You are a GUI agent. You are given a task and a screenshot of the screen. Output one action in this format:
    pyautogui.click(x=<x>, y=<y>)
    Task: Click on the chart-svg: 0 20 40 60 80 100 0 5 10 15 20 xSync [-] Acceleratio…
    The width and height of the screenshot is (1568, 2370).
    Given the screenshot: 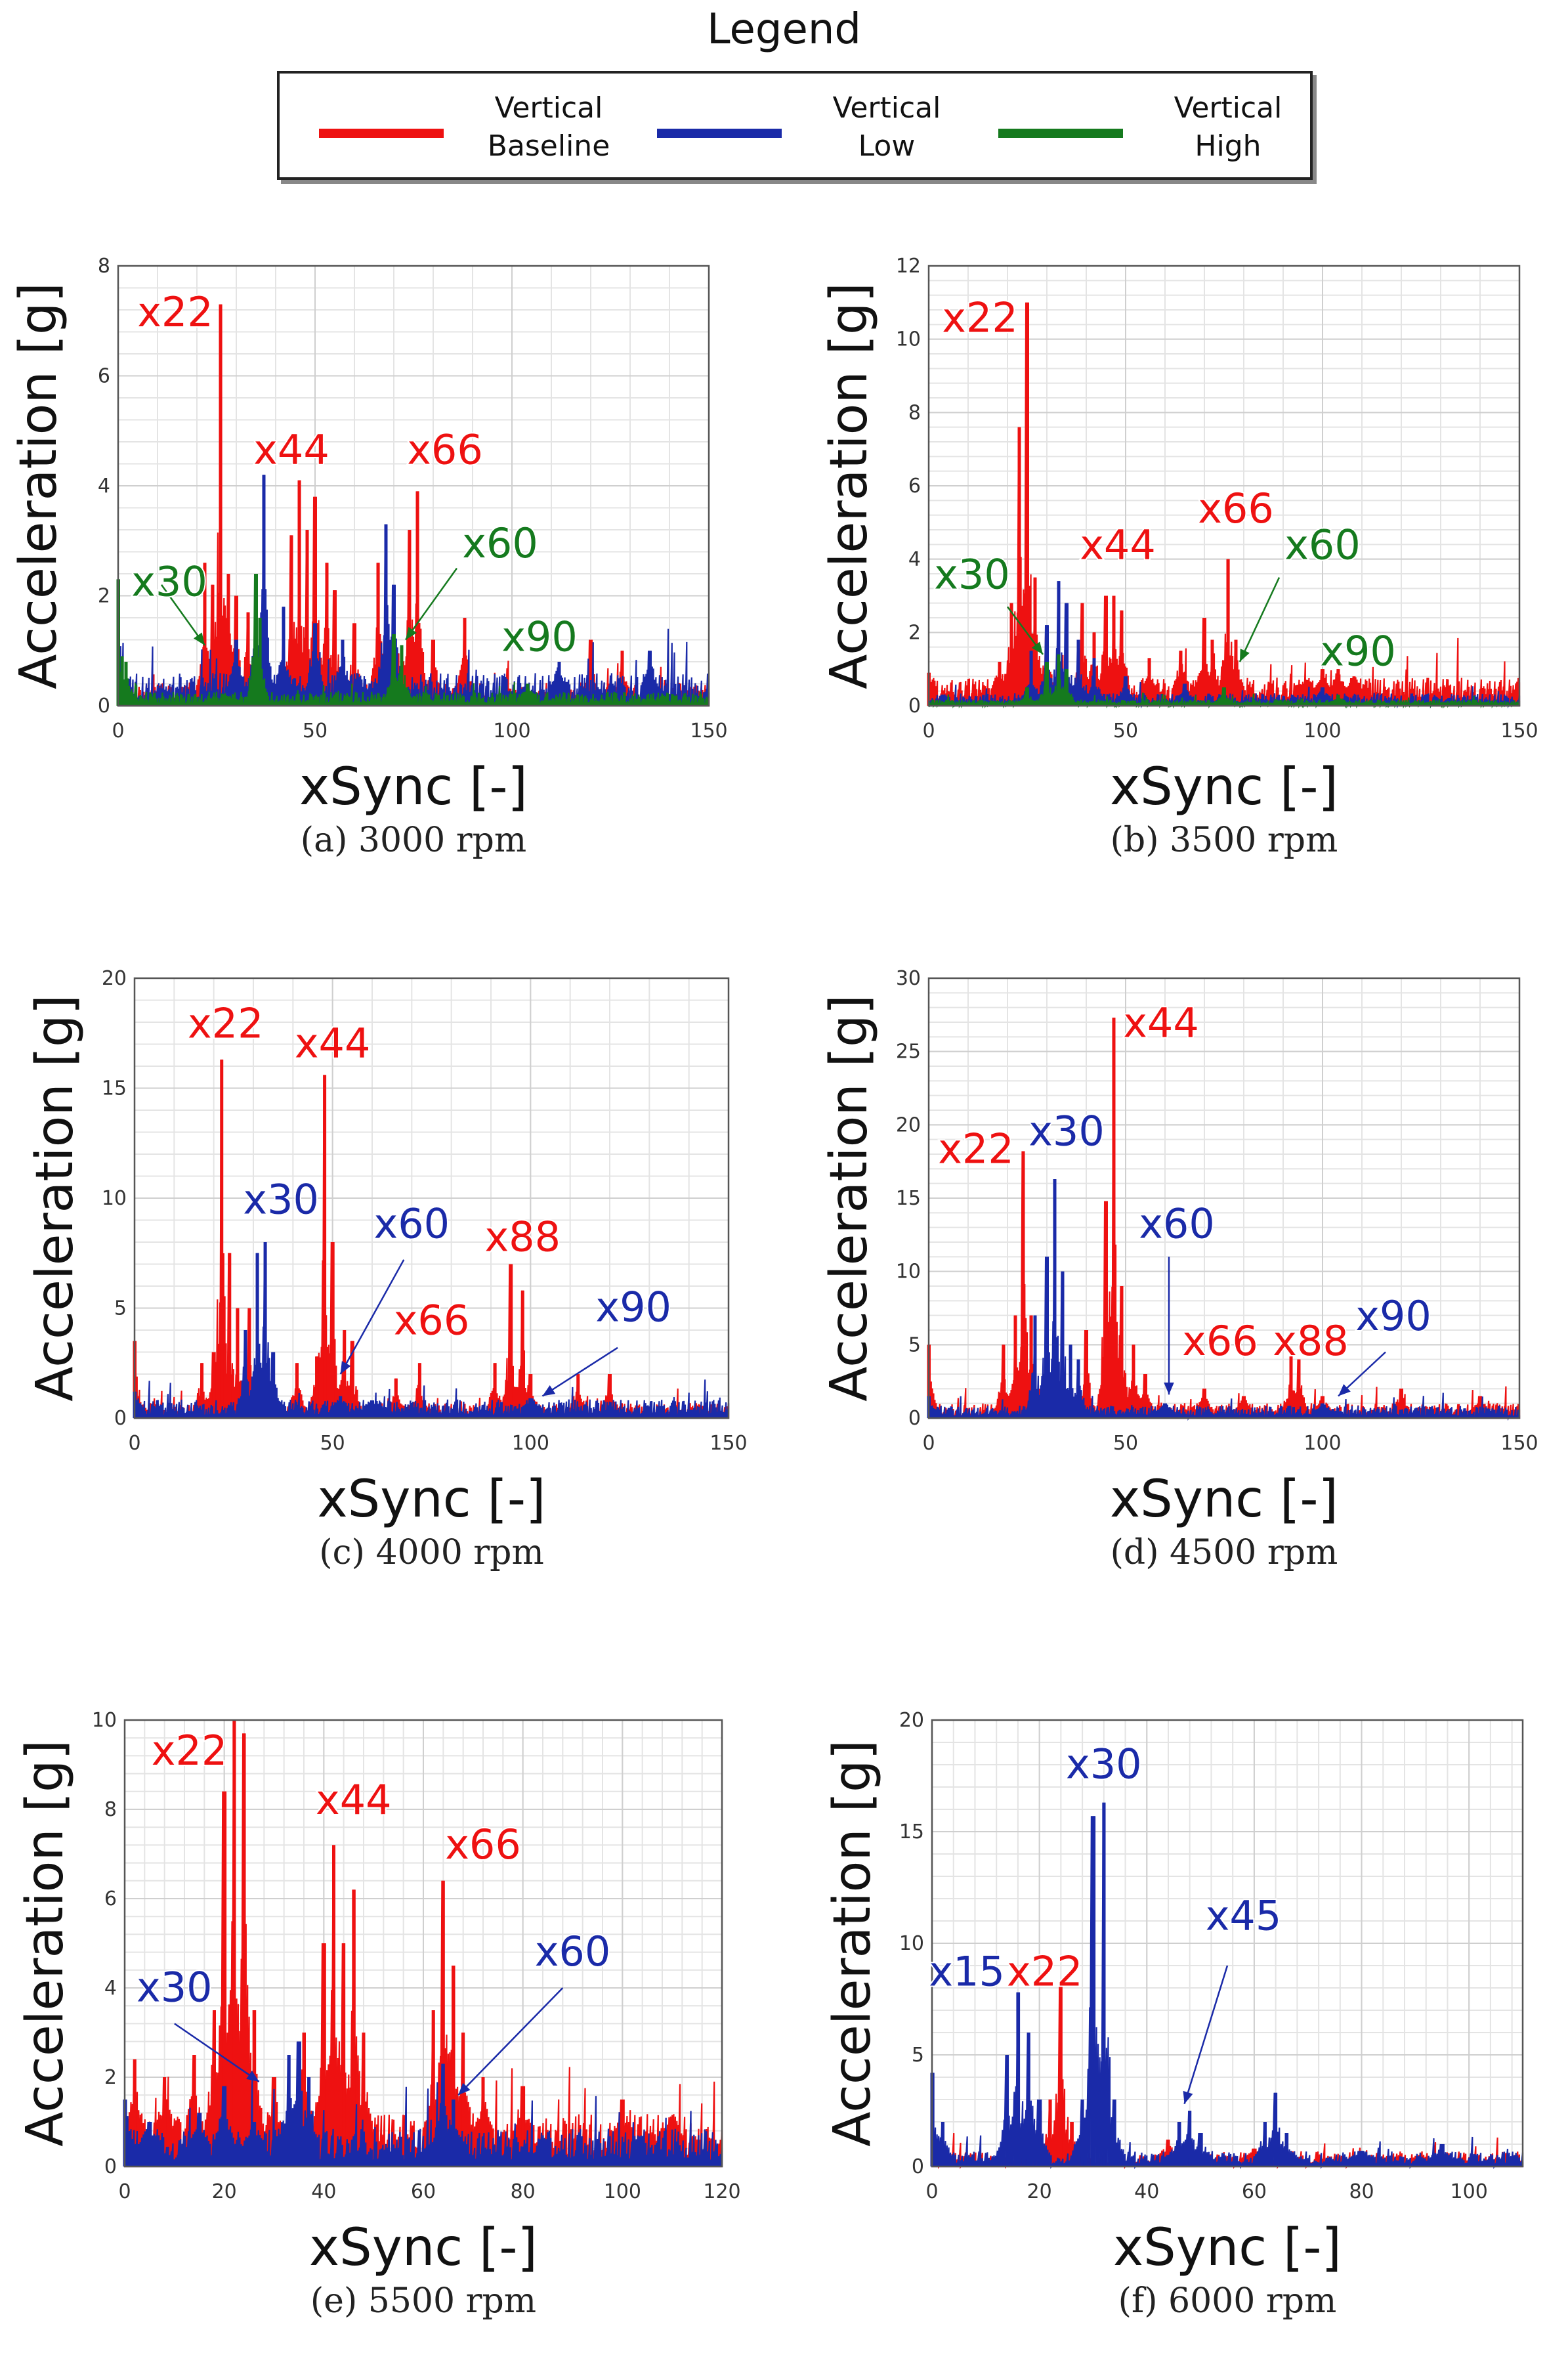 What is the action you would take?
    pyautogui.click(x=1173, y=1993)
    